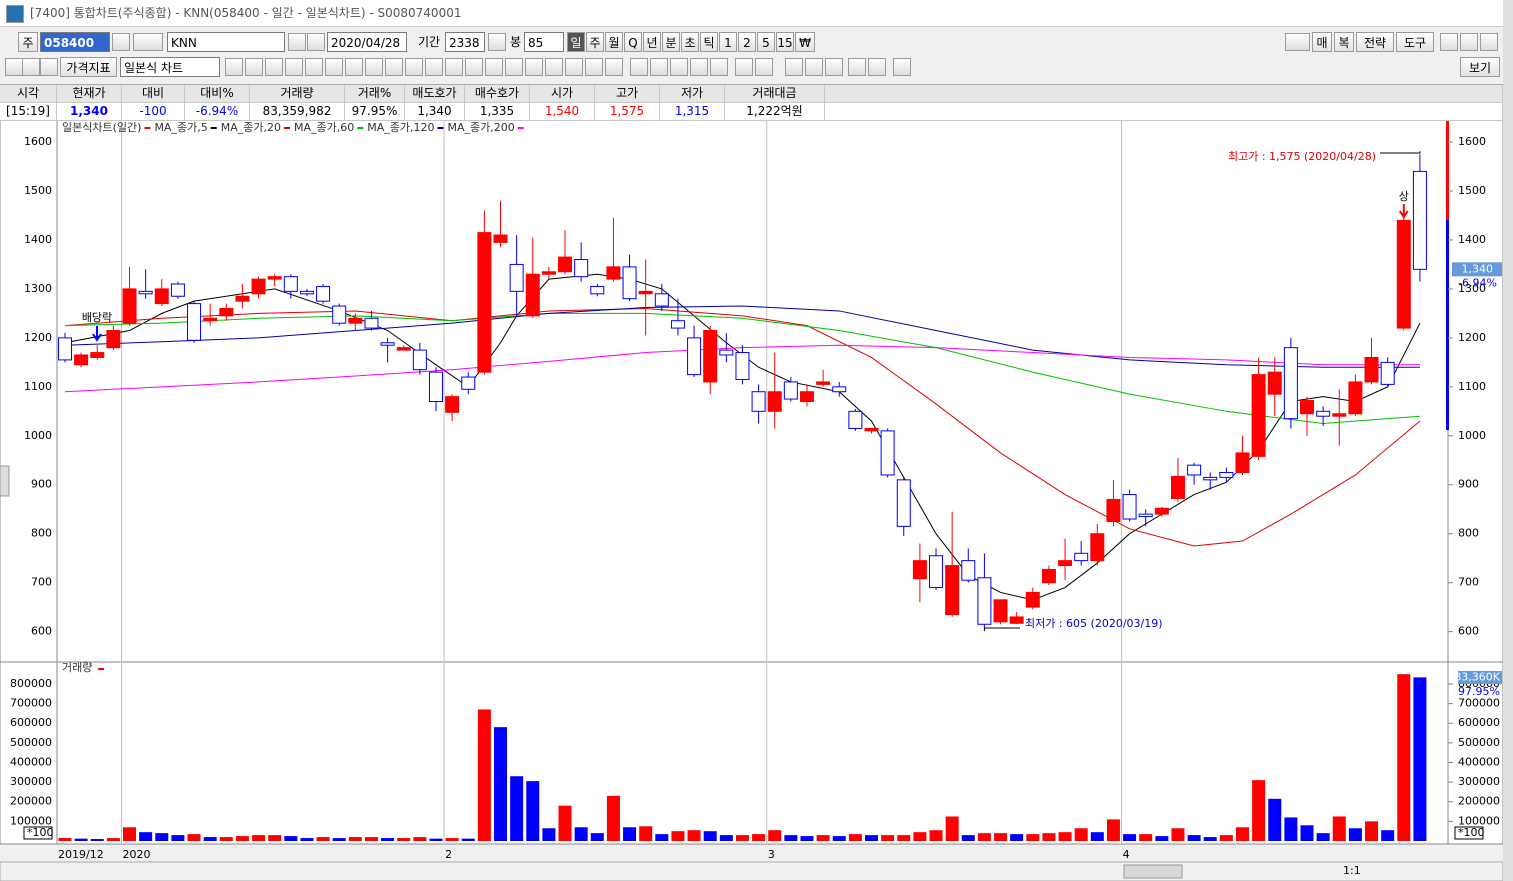 The width and height of the screenshot is (1513, 881). What do you see at coordinates (671, 42) in the screenshot?
I see `period-button: 분` at bounding box center [671, 42].